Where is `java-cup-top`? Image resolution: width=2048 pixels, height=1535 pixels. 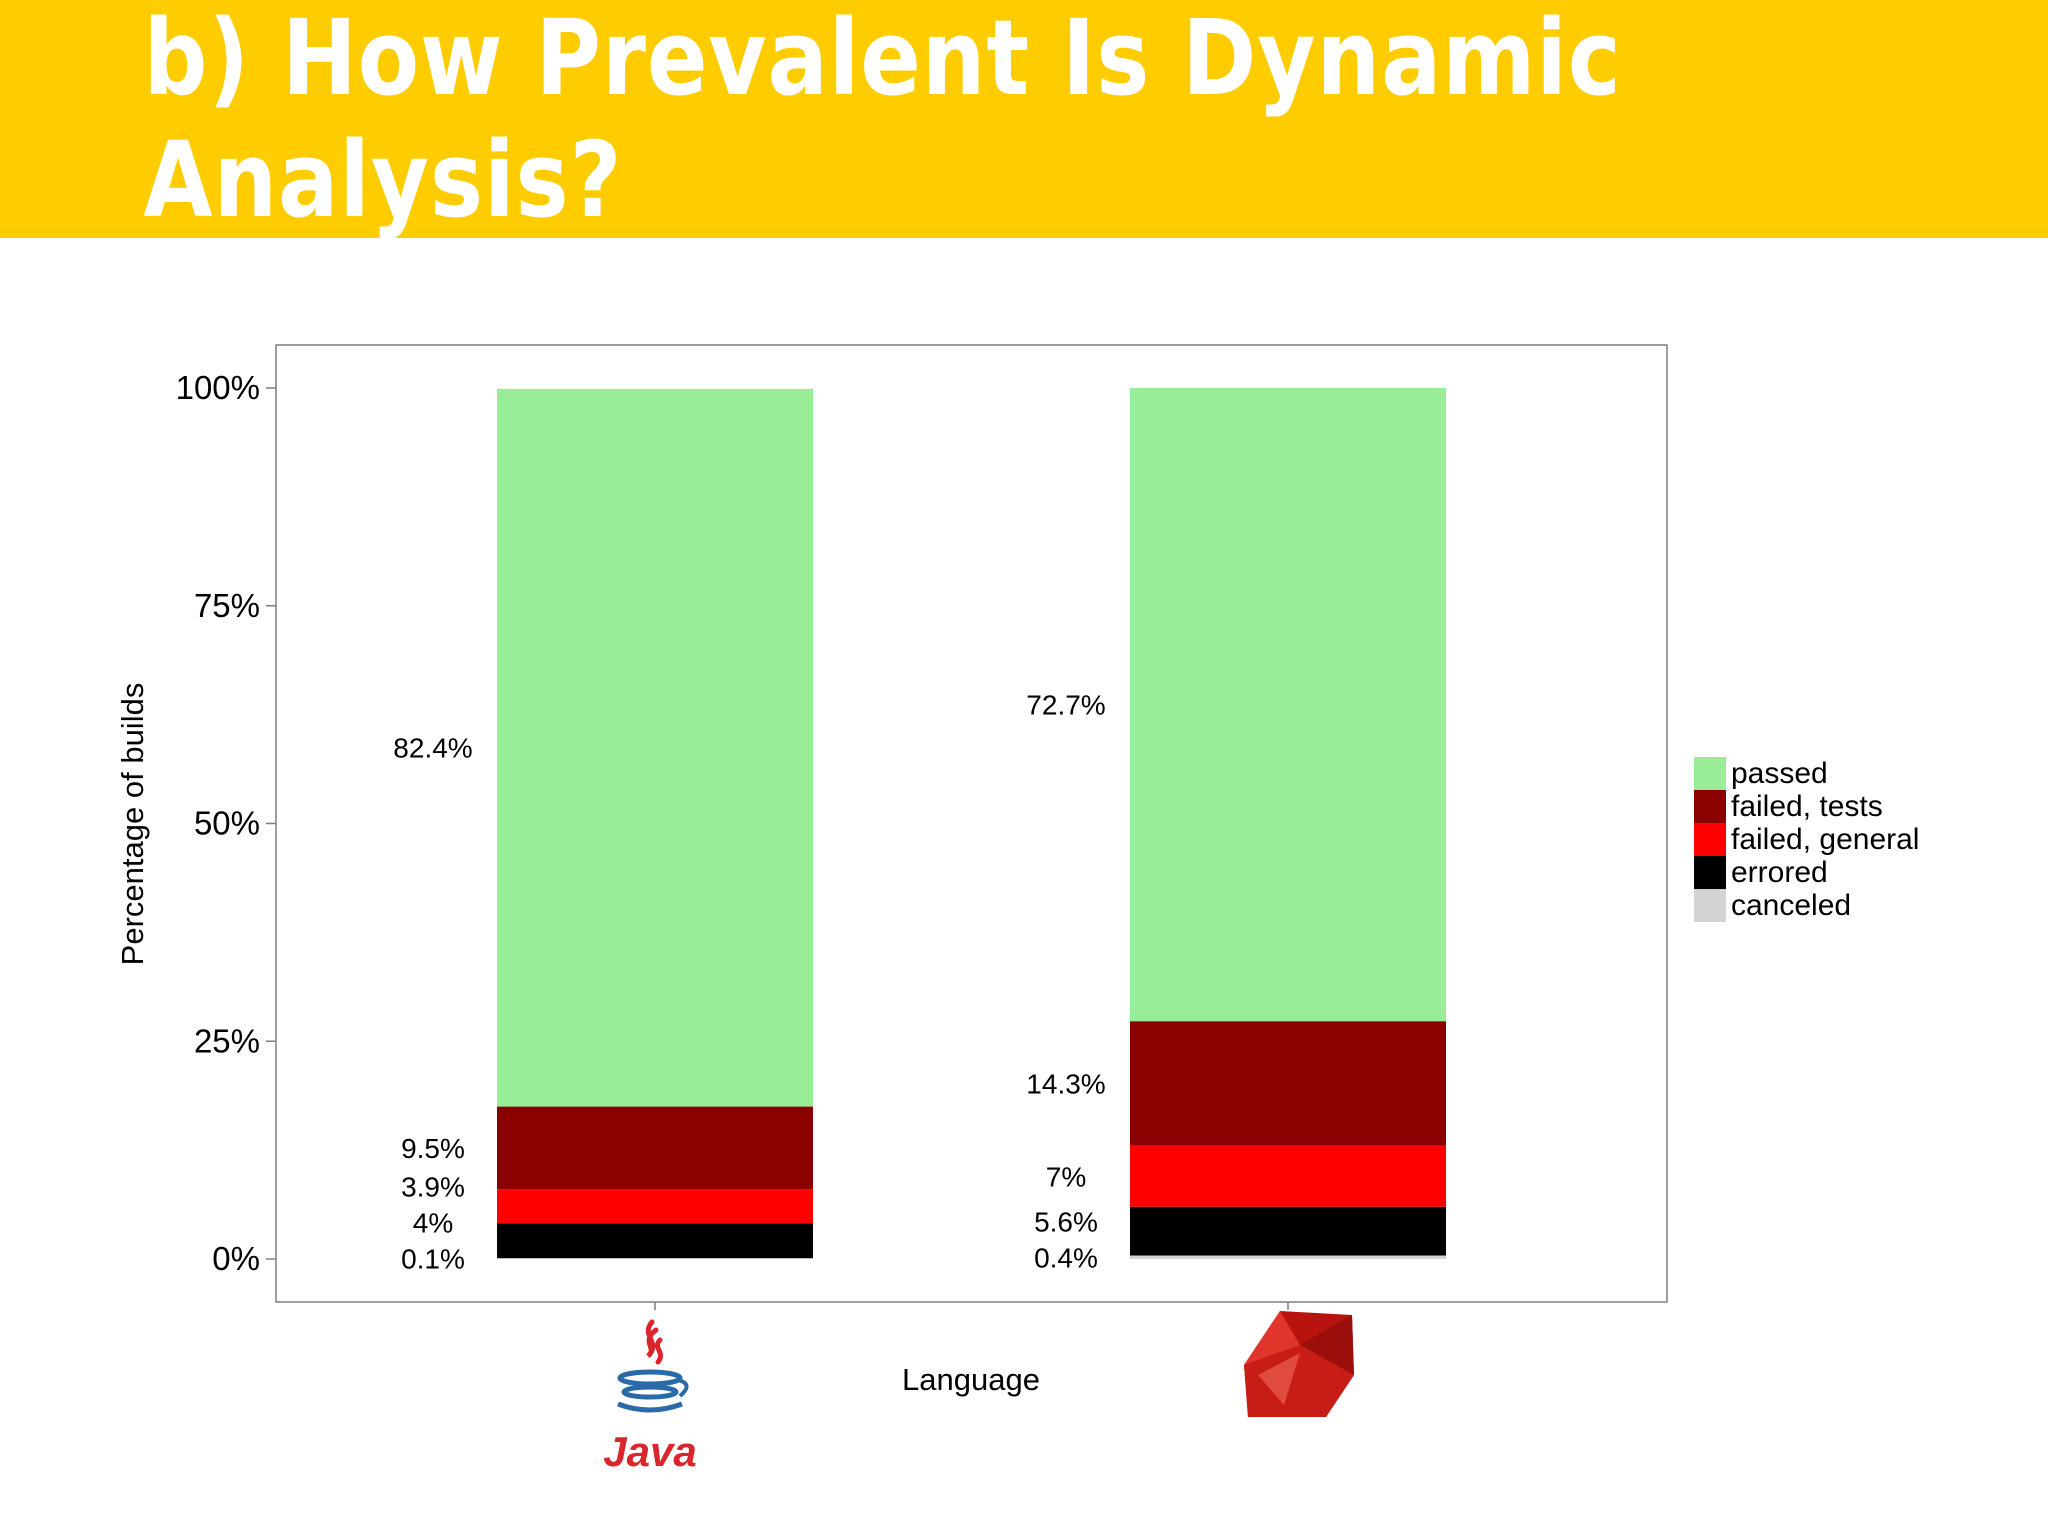
java-cup-top is located at coordinates (650, 1378).